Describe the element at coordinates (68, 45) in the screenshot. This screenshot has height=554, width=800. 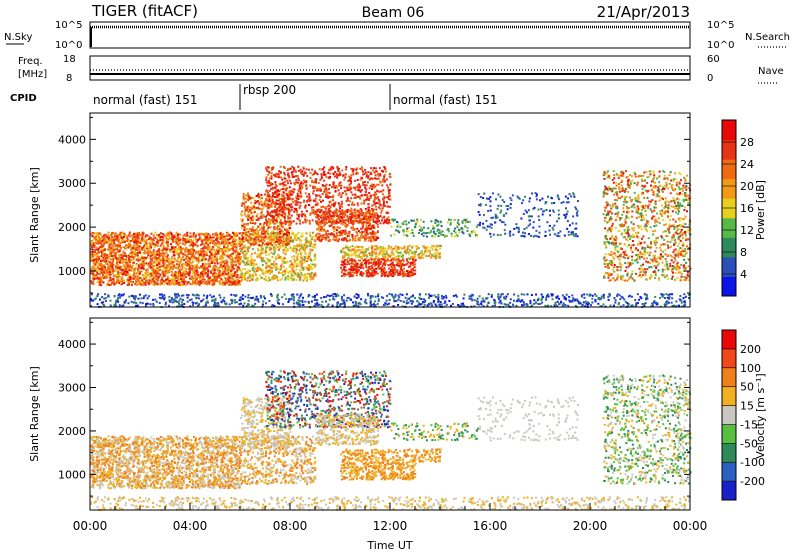
I see `nsky-tick-bottom: 10^0` at that location.